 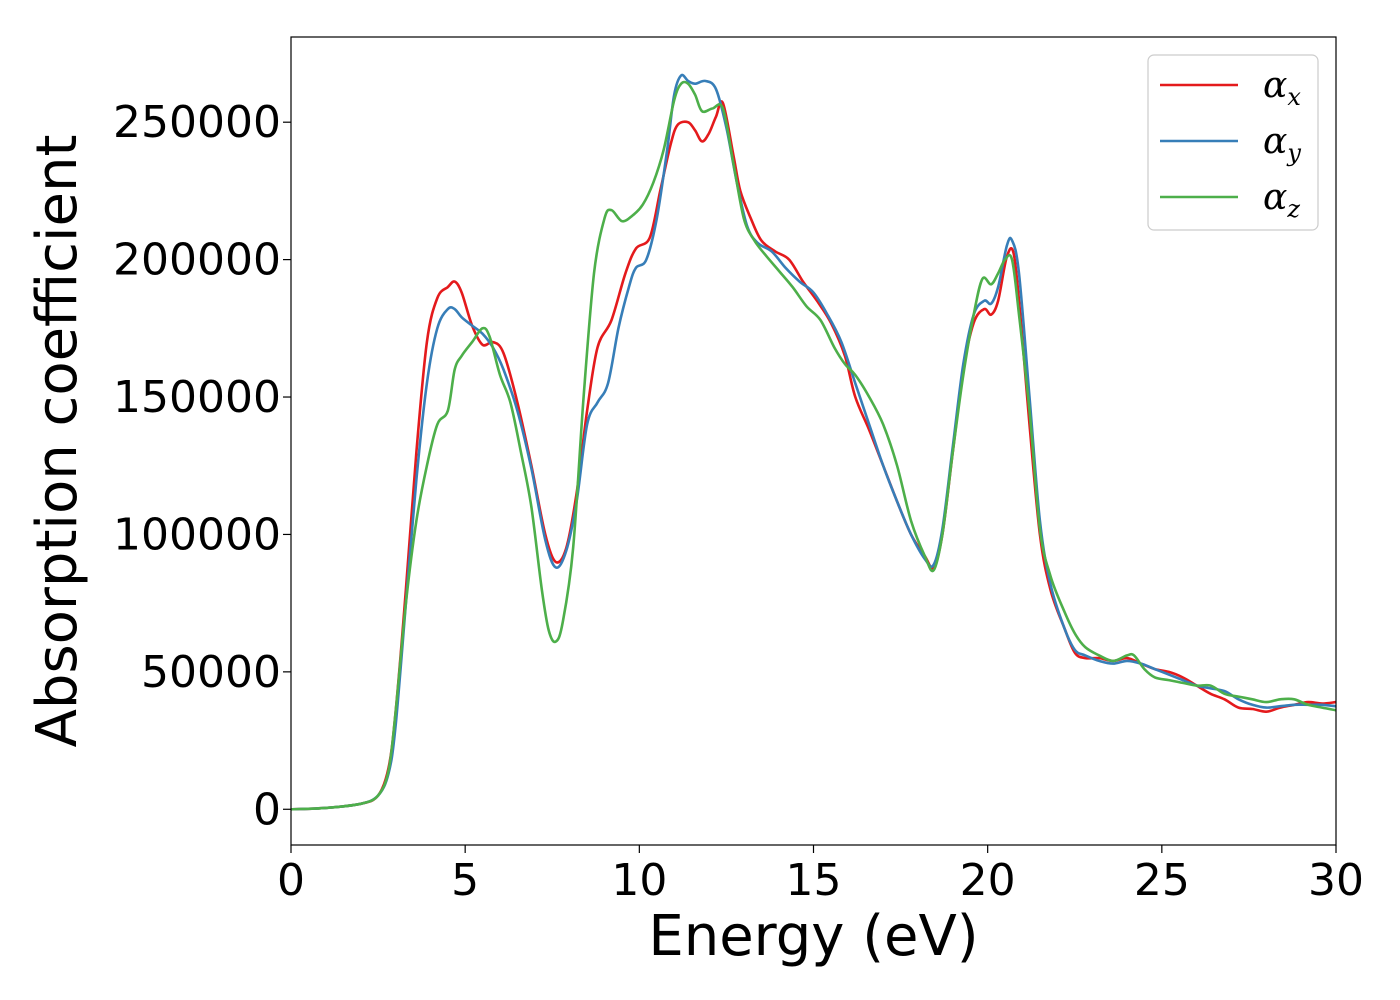 I want to click on legend-box, so click(x=1233, y=142).